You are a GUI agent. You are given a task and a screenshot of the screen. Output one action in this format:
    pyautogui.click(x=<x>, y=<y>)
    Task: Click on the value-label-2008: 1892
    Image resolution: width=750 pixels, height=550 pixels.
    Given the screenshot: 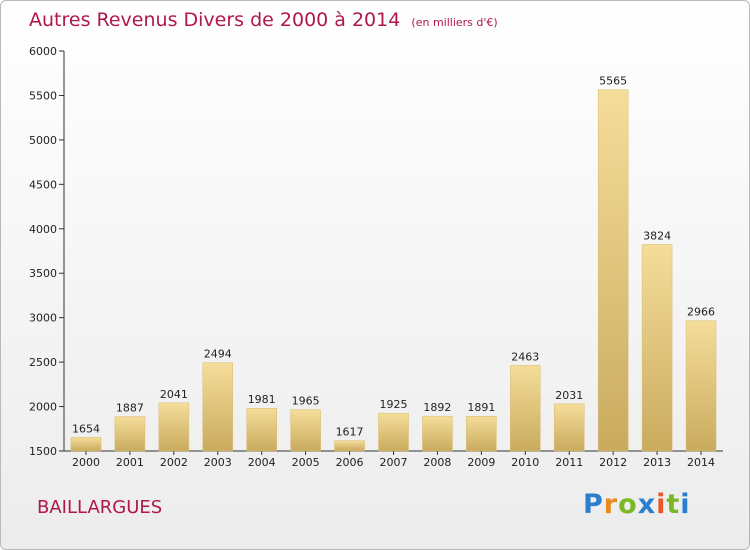 What is the action you would take?
    pyautogui.click(x=437, y=407)
    